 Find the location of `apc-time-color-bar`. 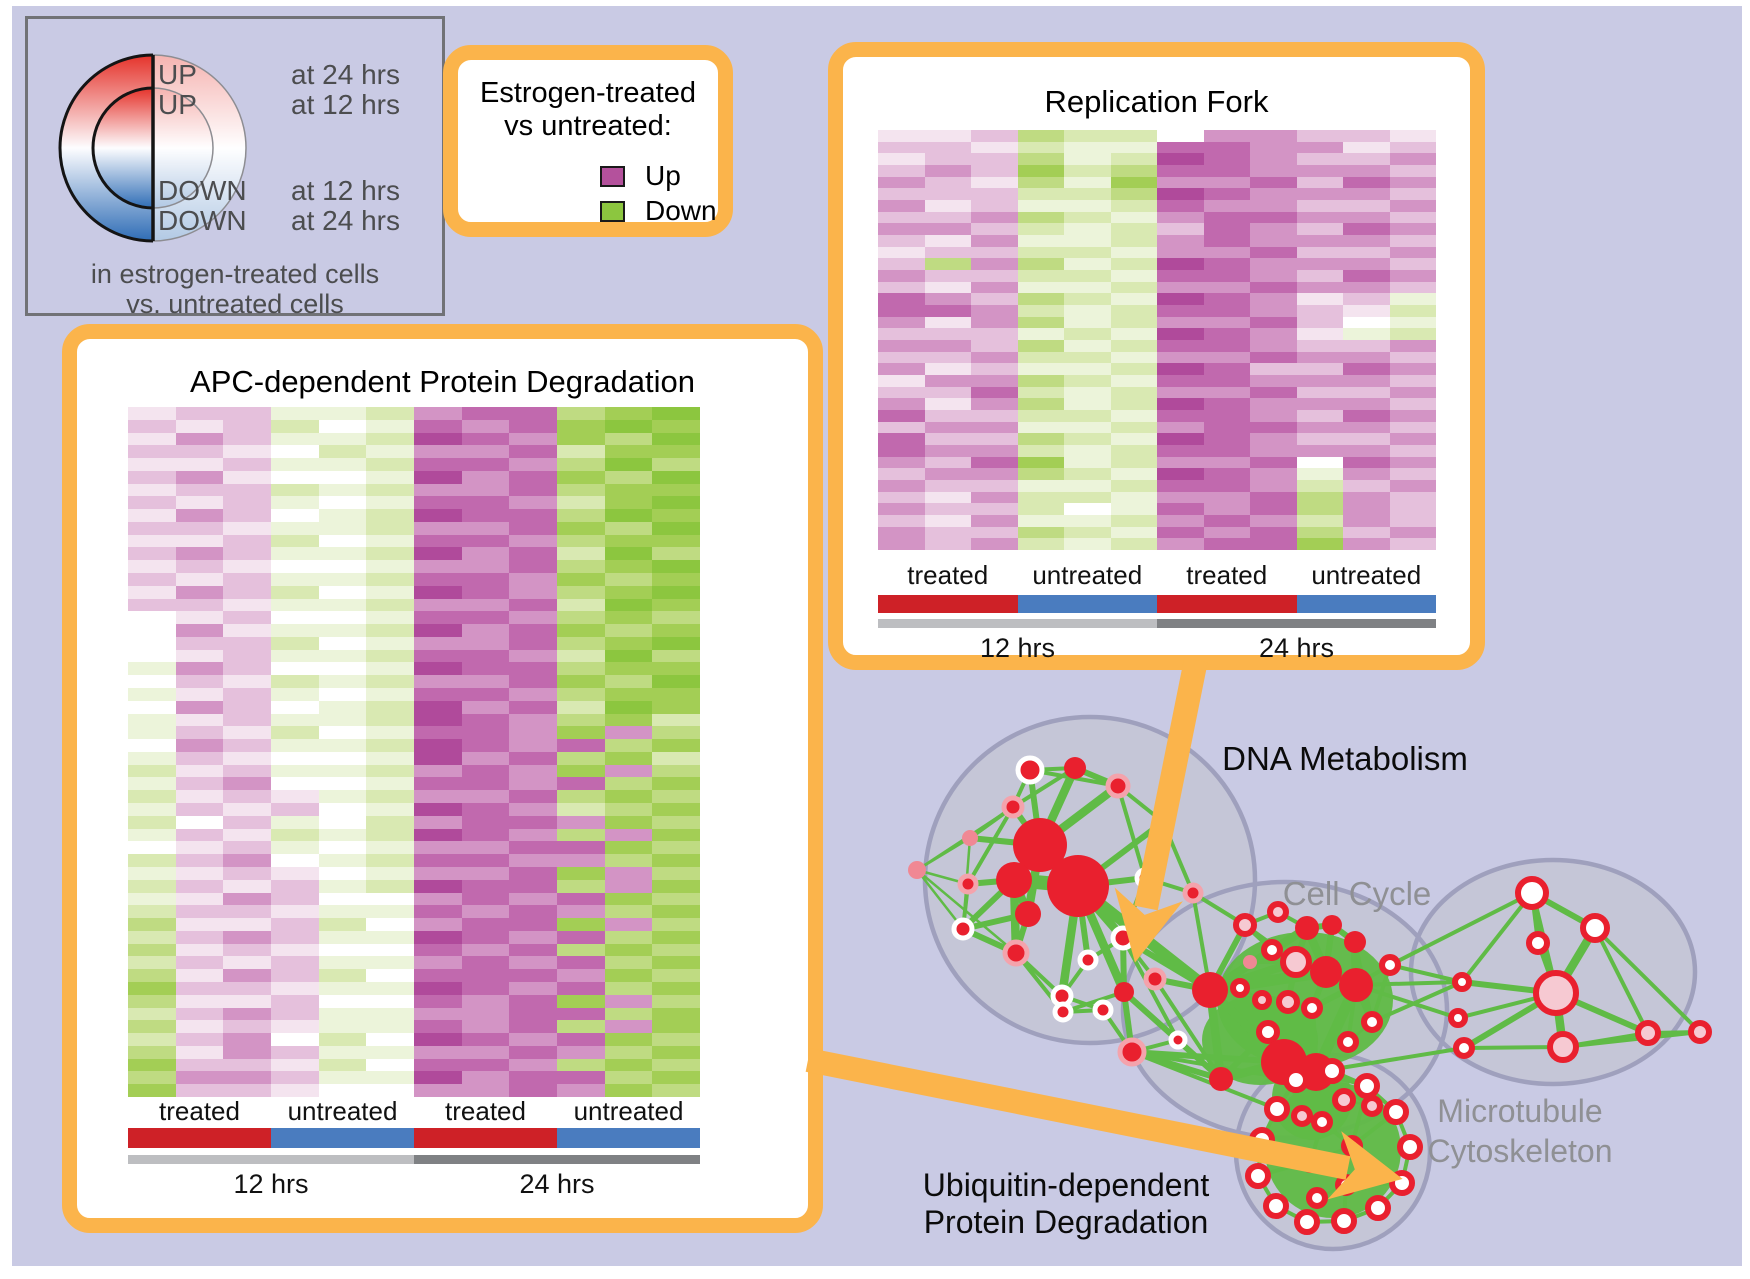

apc-time-color-bar is located at coordinates (414, 1159).